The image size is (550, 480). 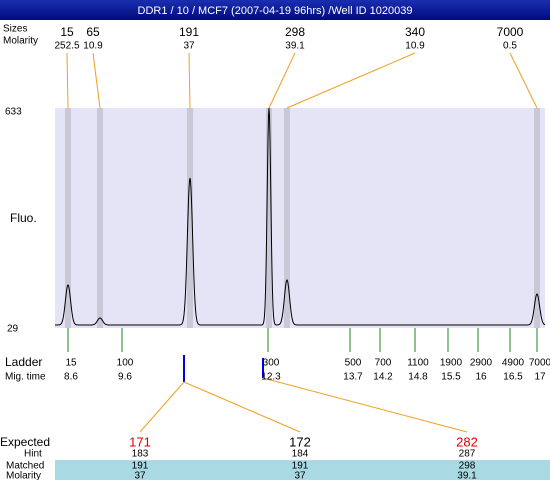 I want to click on expected: 282, so click(x=467, y=441).